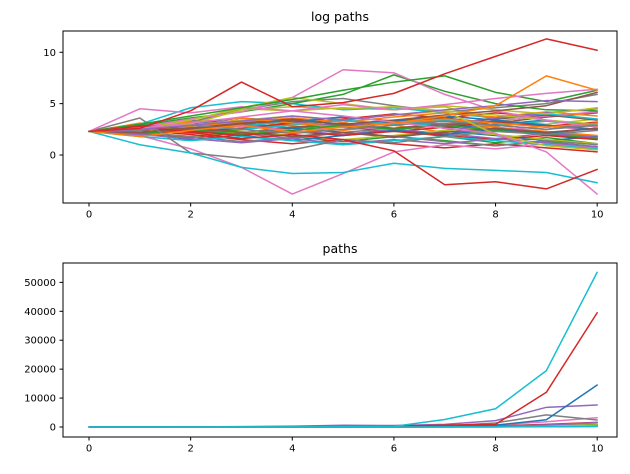 The width and height of the screenshot is (630, 474). Describe the element at coordinates (53, 104) in the screenshot. I see `y-tick-label: 5` at that location.